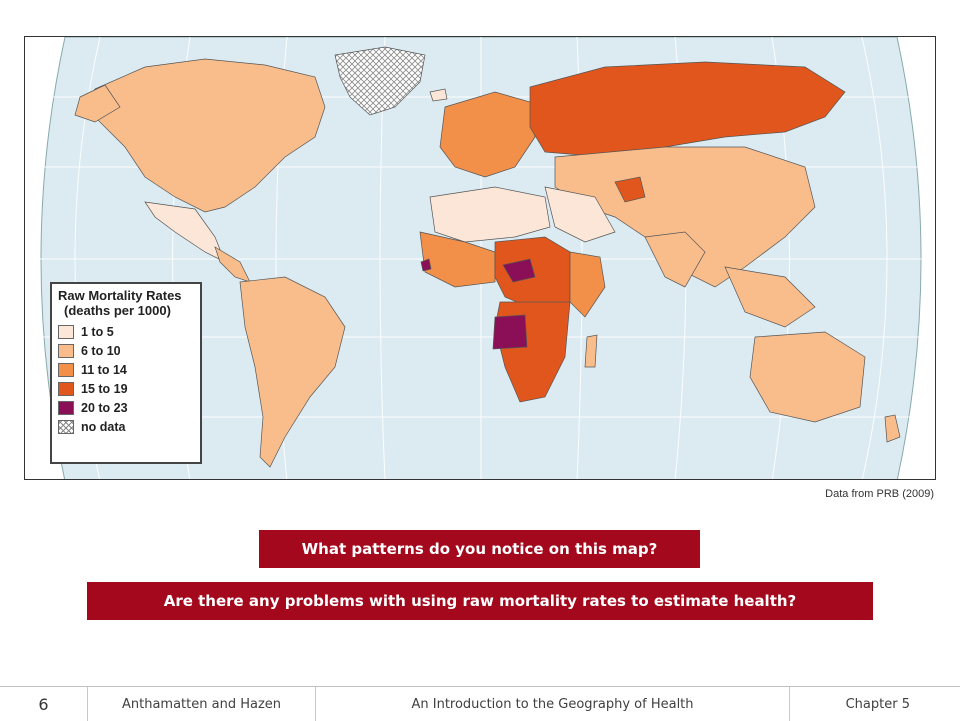 This screenshot has width=960, height=721. Describe the element at coordinates (510, 332) in the screenshot. I see `angola-purple` at that location.